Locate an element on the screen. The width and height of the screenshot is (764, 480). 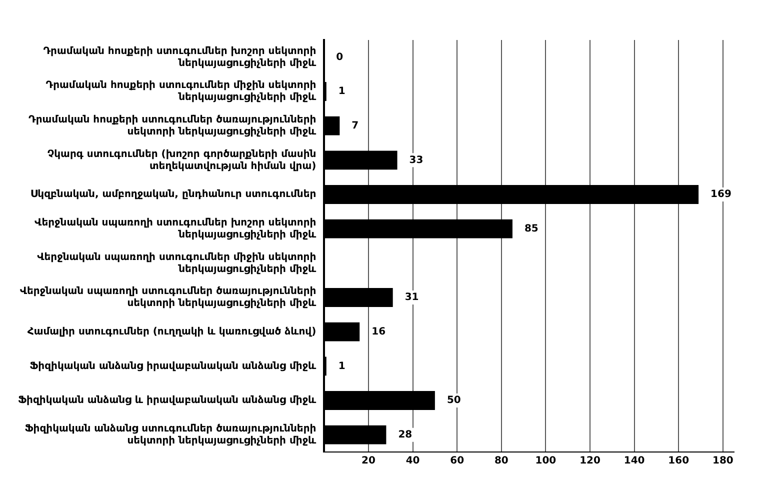
x-tick-label: 80 is located at coordinates (501, 461).